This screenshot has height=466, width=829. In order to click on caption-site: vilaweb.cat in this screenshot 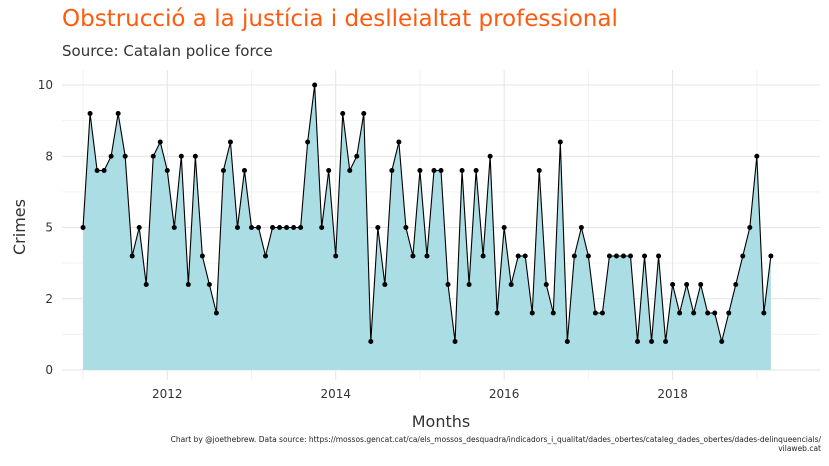, I will do `click(799, 448)`.